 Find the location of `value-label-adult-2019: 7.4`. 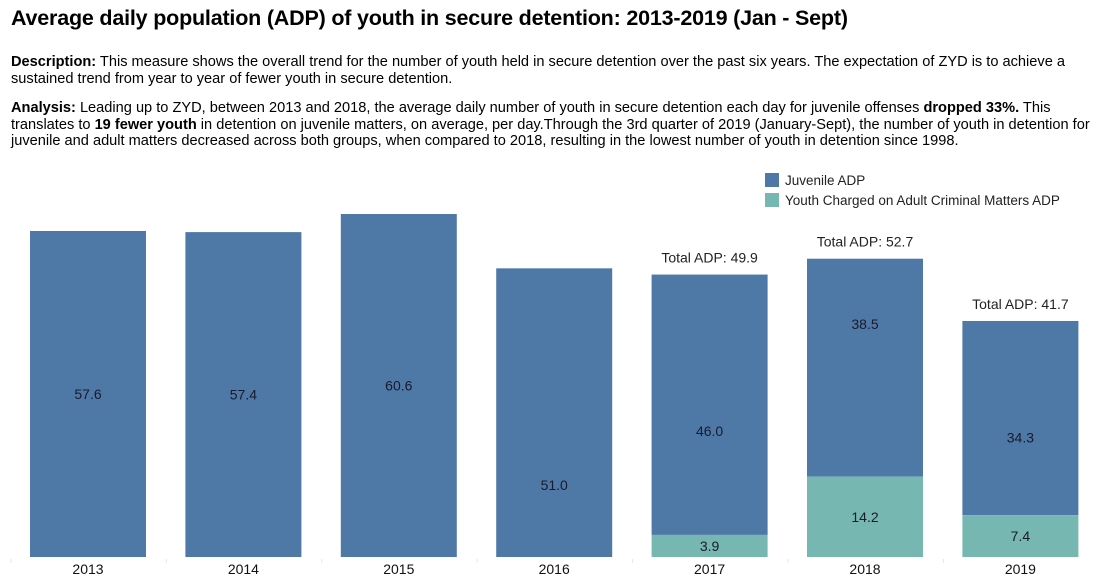

value-label-adult-2019: 7.4 is located at coordinates (1021, 536).